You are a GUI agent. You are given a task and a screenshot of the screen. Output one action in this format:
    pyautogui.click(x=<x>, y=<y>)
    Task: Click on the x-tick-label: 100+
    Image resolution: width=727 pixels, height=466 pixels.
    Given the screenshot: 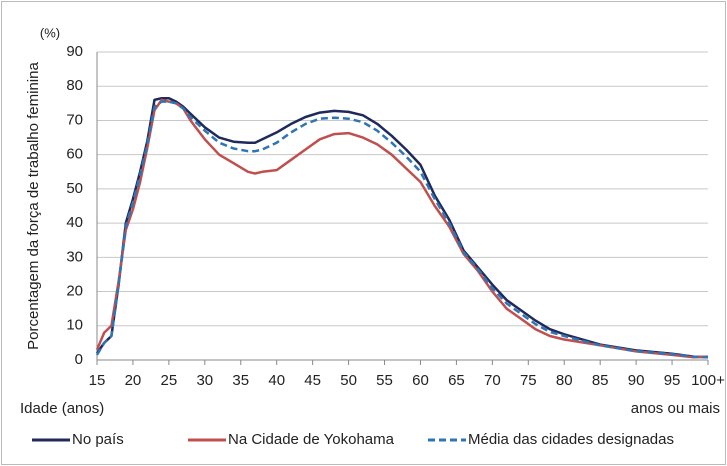 What is the action you would take?
    pyautogui.click(x=708, y=380)
    